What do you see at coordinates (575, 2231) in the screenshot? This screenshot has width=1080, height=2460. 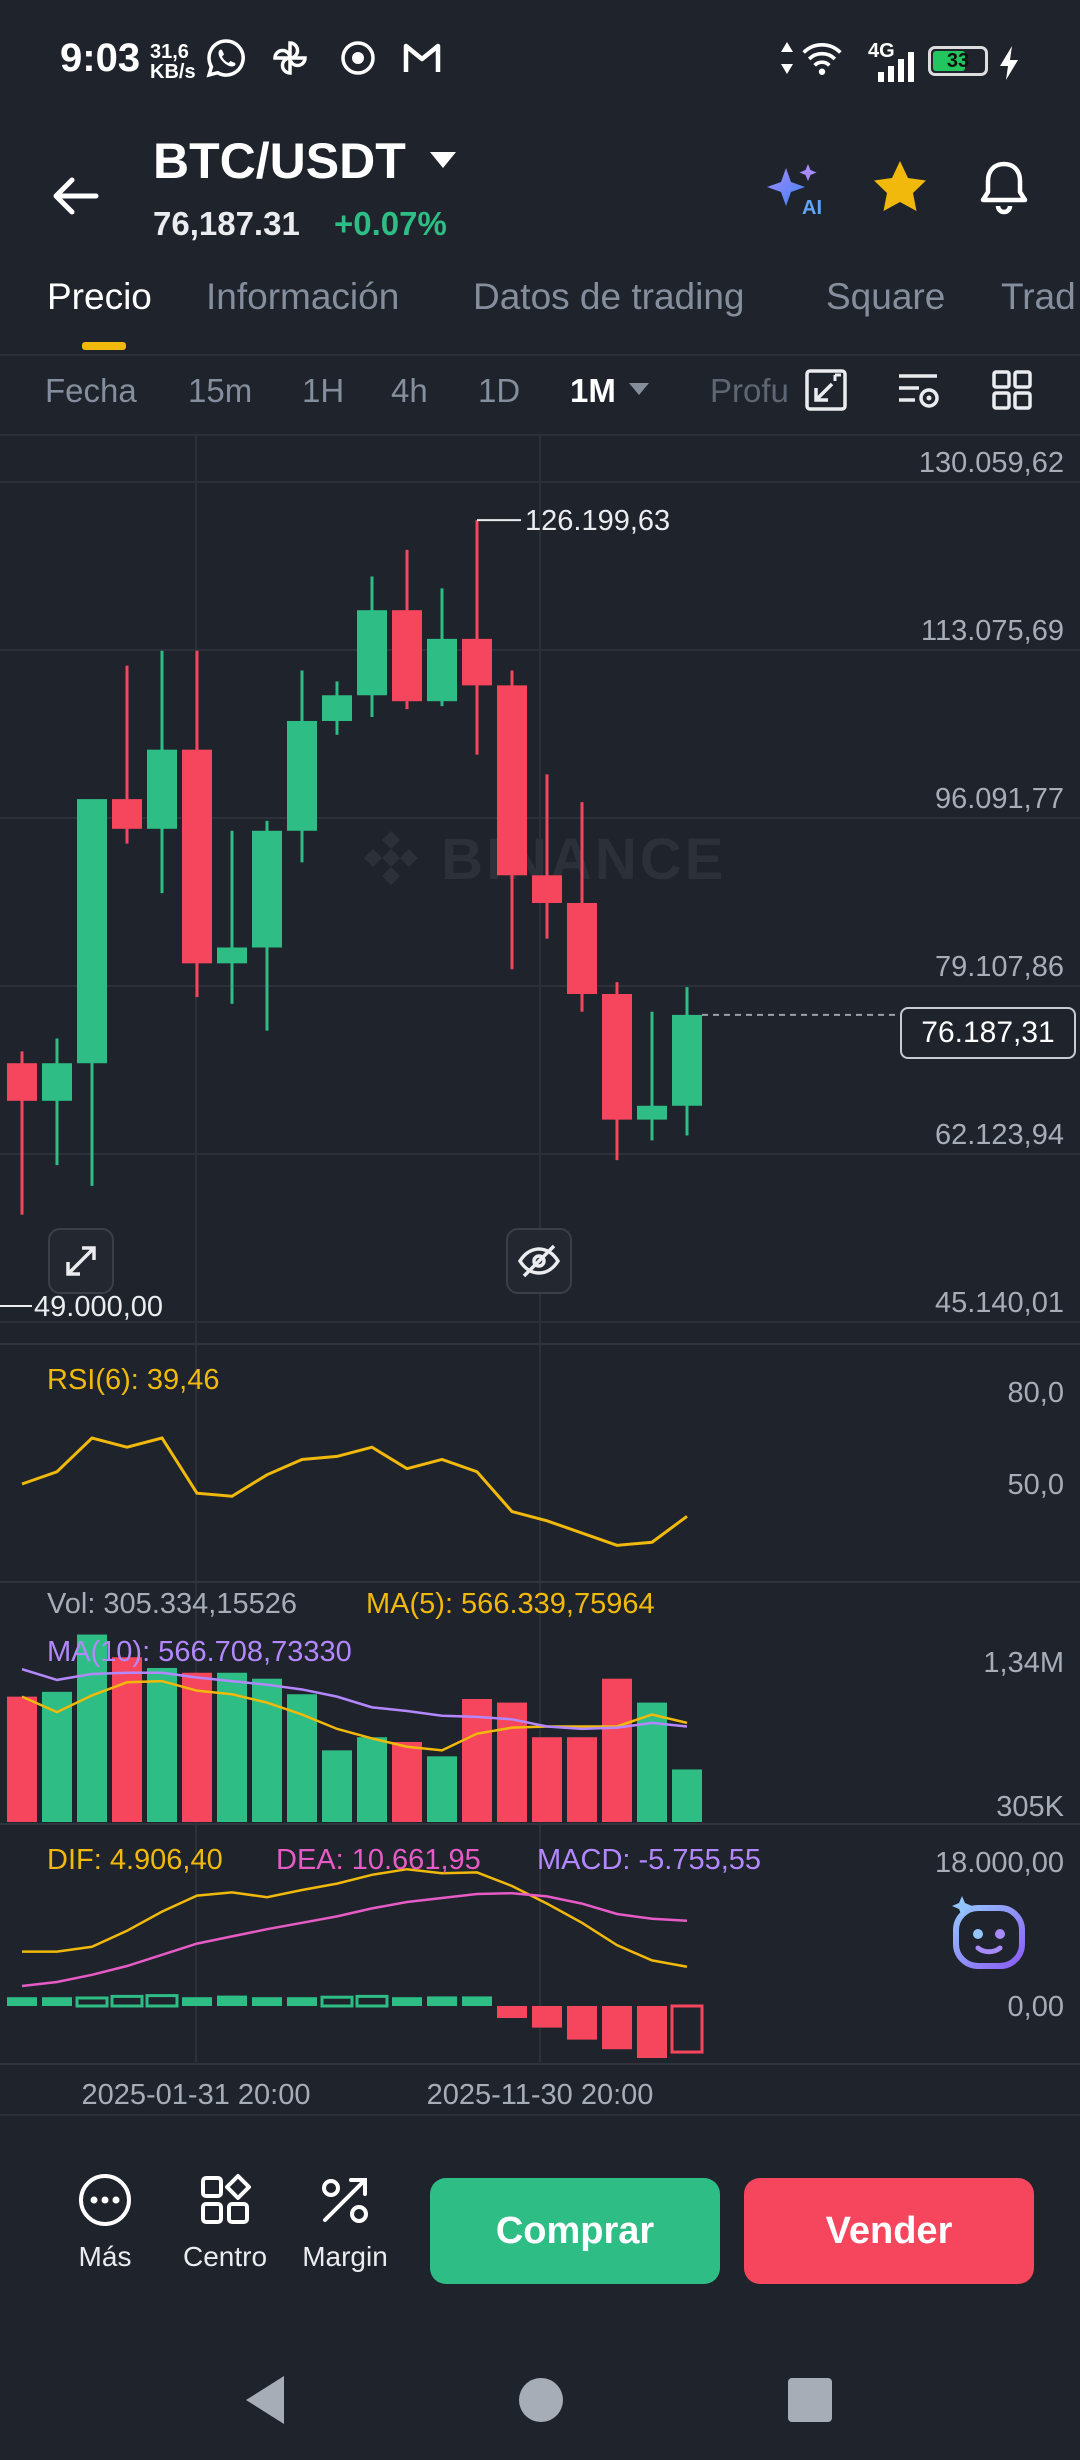 I see `buy-button: Comprar` at bounding box center [575, 2231].